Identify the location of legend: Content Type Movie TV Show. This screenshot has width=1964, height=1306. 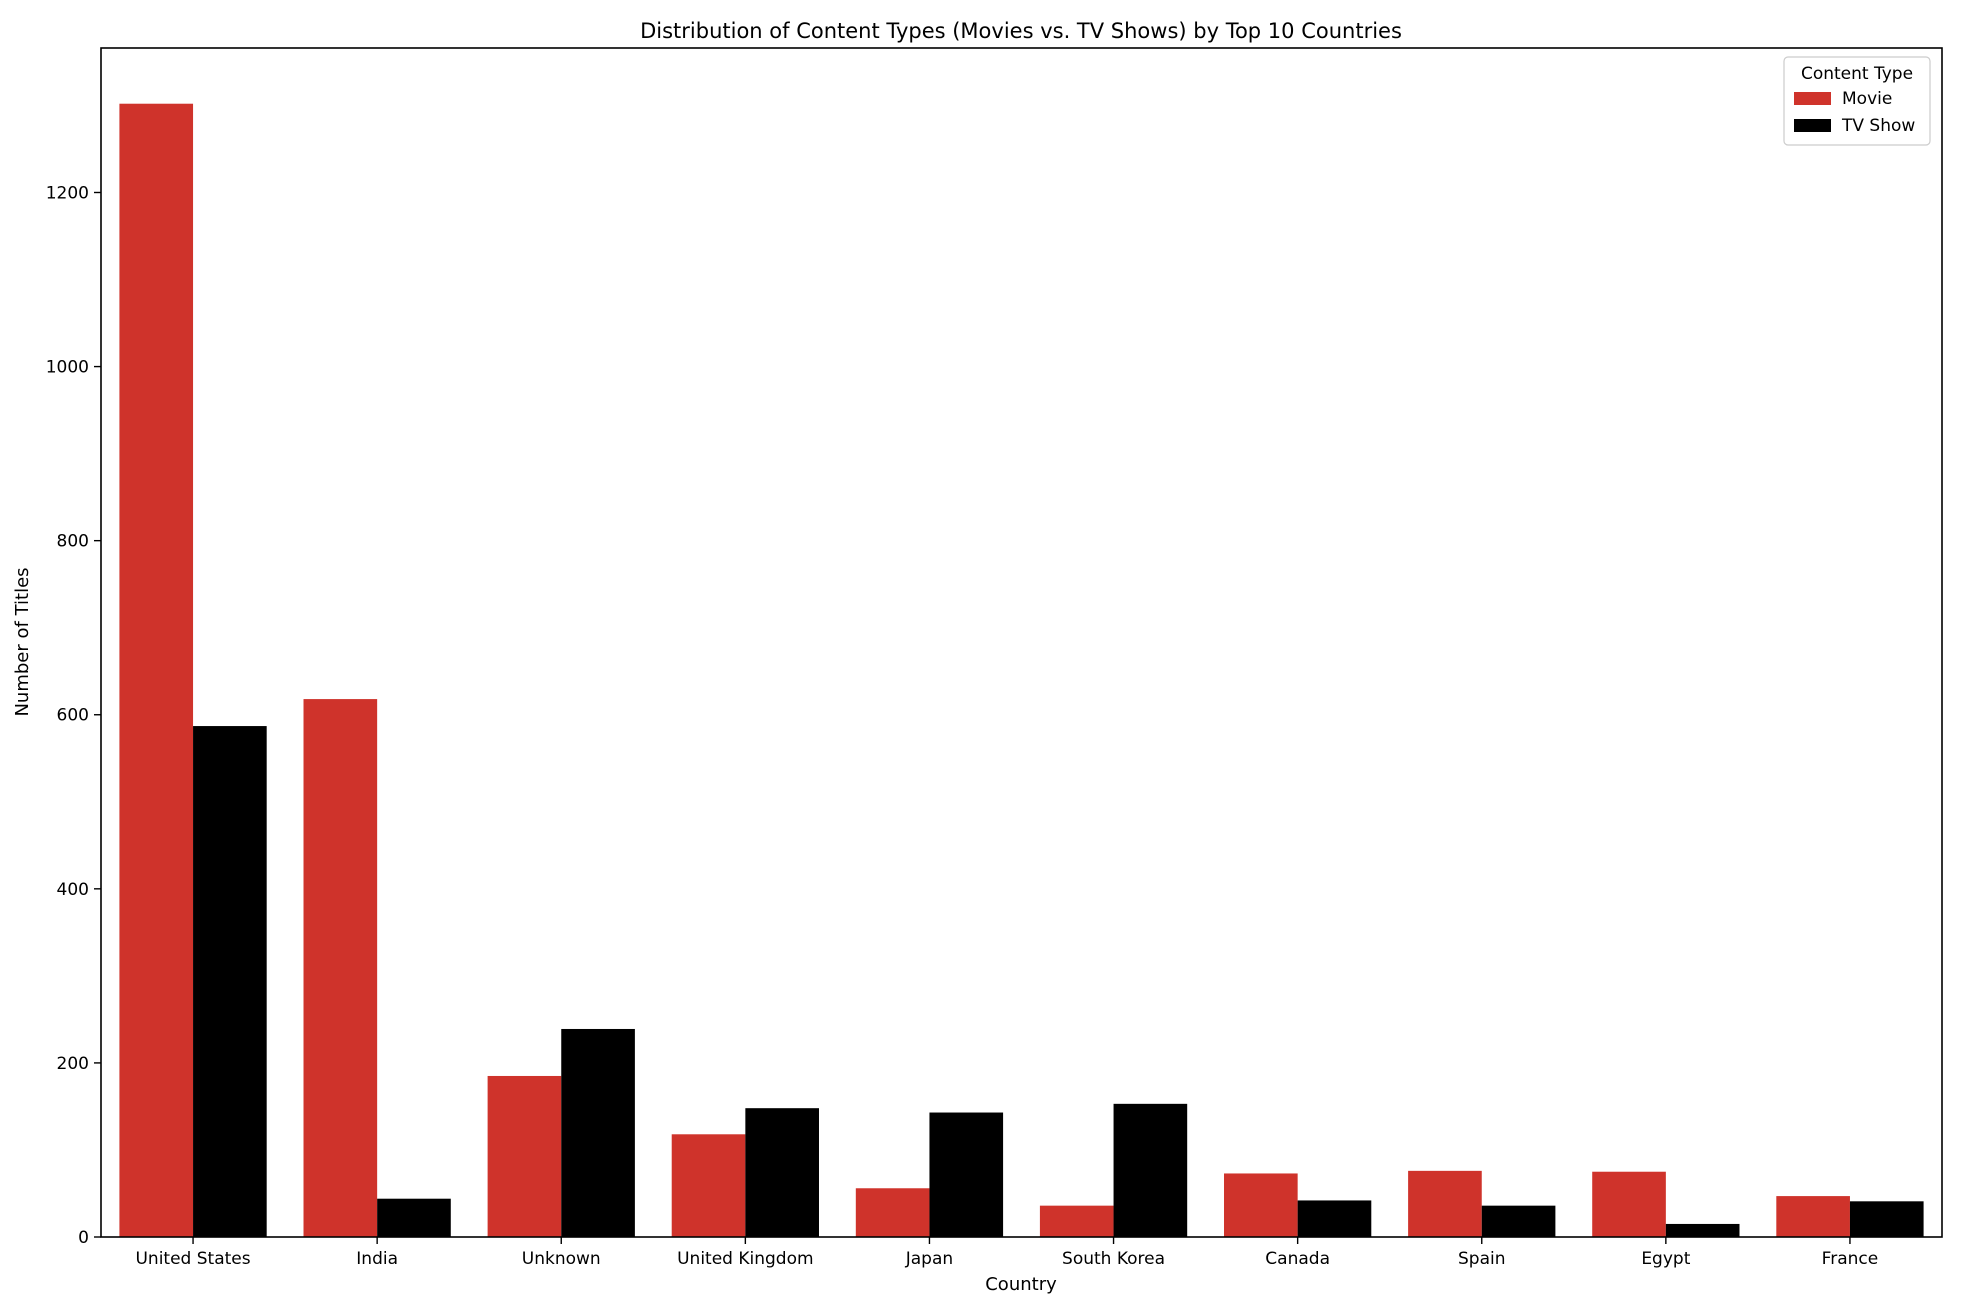
(1857, 101).